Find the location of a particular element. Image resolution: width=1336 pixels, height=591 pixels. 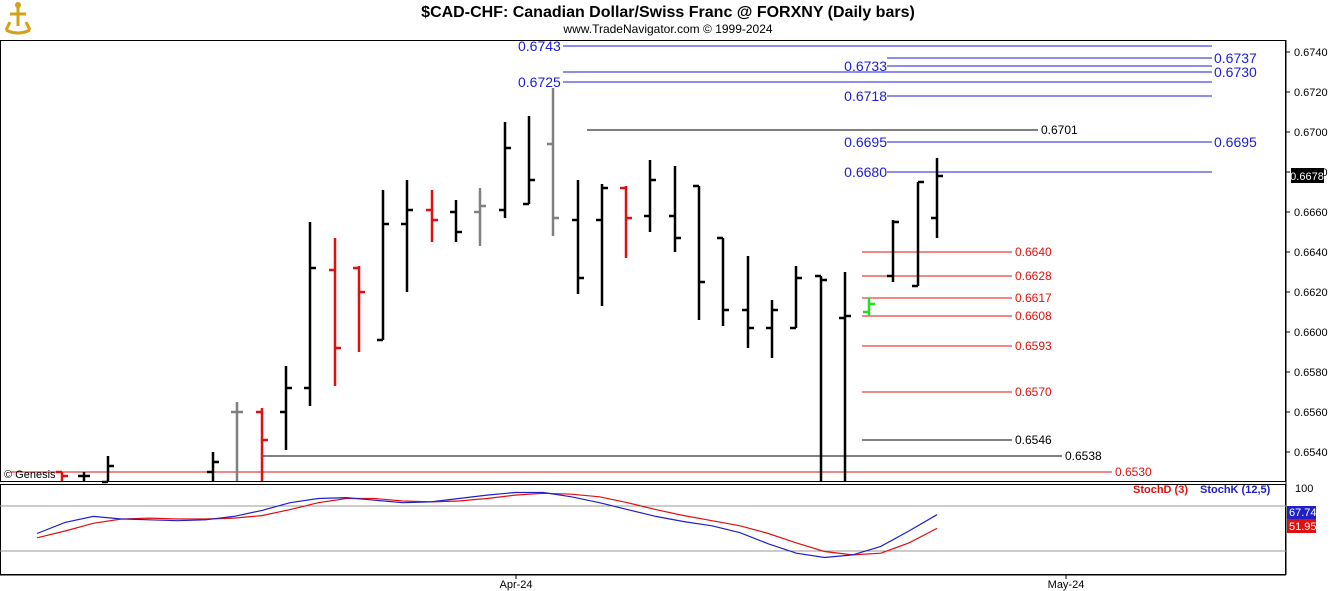

copyright-text: www.TradeNavigator.com © 1999-2024 is located at coordinates (667, 29).